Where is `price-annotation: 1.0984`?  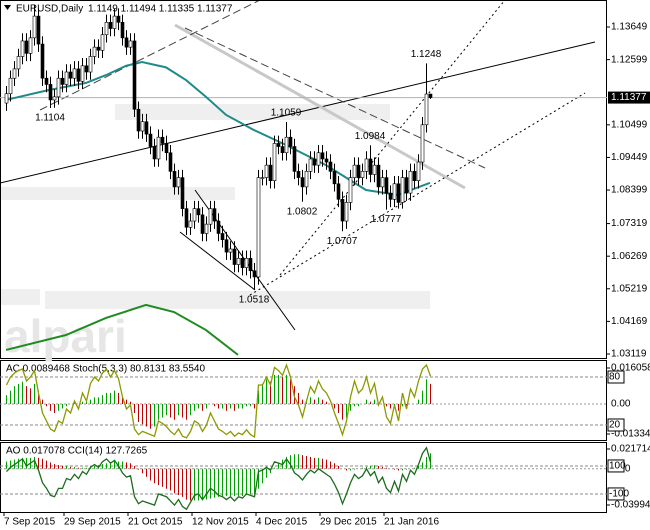
price-annotation: 1.0984 is located at coordinates (370, 136).